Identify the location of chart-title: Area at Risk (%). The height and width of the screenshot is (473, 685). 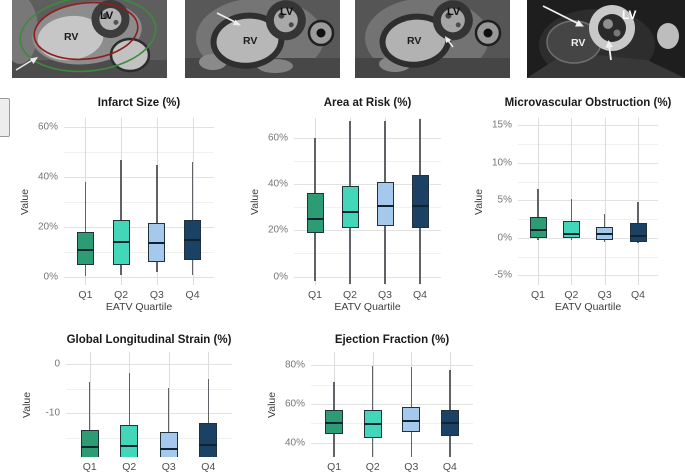
(367, 103).